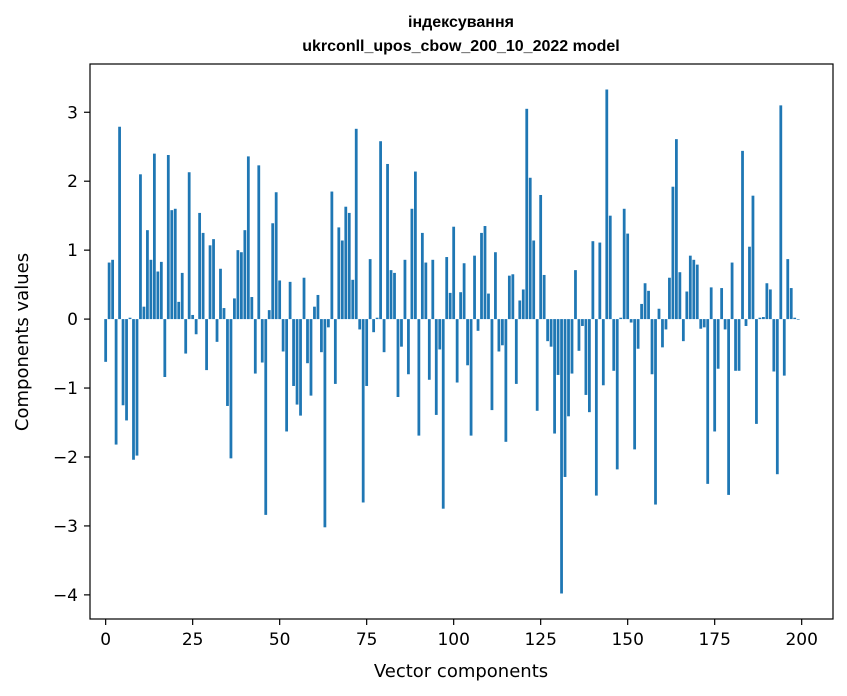 This screenshot has width=847, height=696. Describe the element at coordinates (540, 640) in the screenshot. I see `x-tick-label: 125` at that location.